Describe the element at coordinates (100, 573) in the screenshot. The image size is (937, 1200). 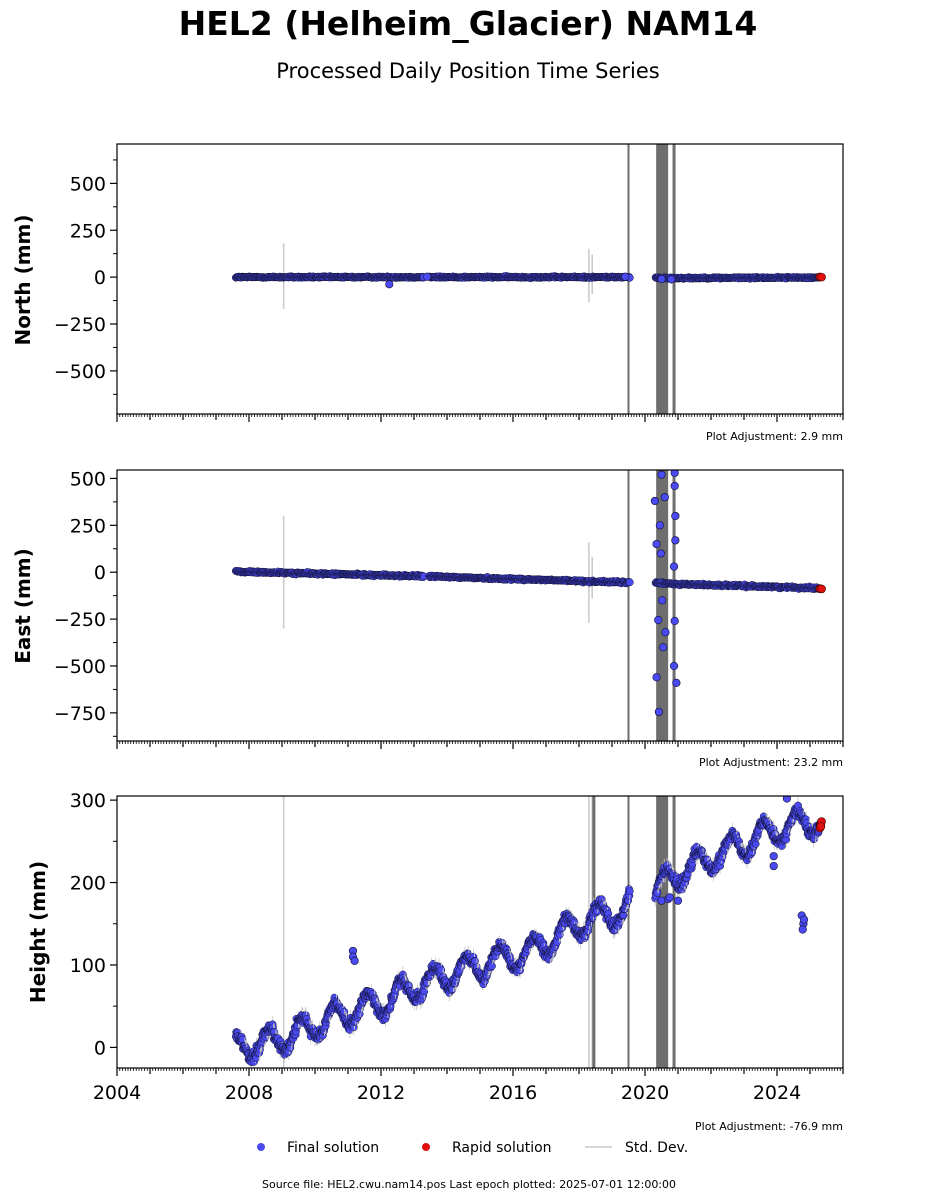
I see `east-ytick-label: 0` at that location.